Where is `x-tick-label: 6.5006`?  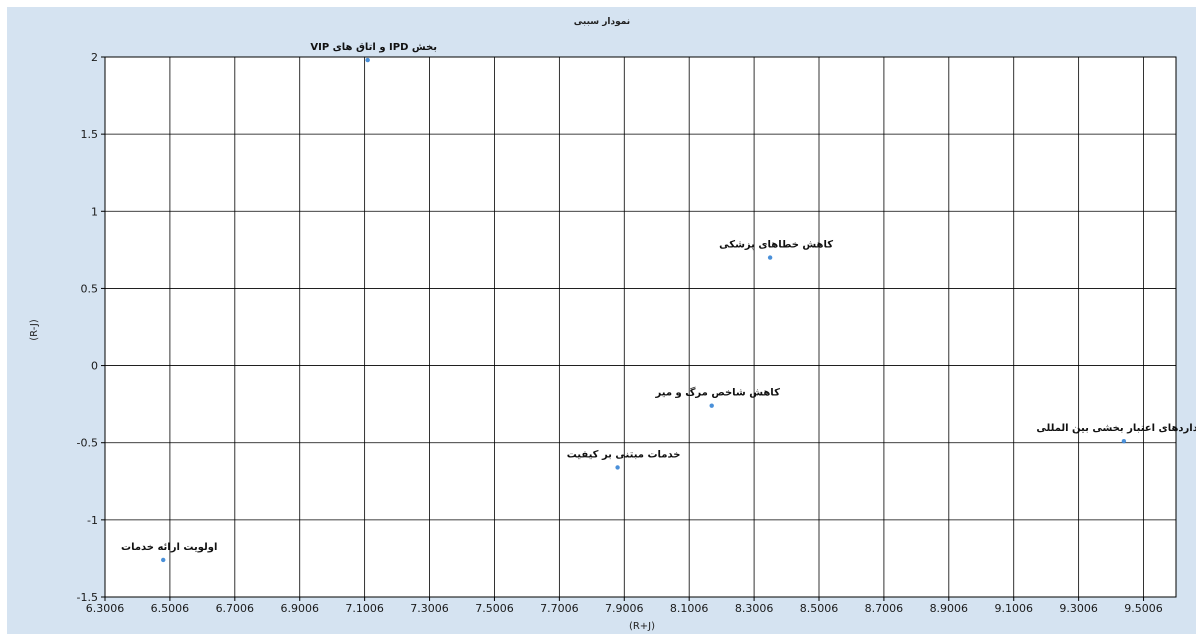 x-tick-label: 6.5006 is located at coordinates (170, 608).